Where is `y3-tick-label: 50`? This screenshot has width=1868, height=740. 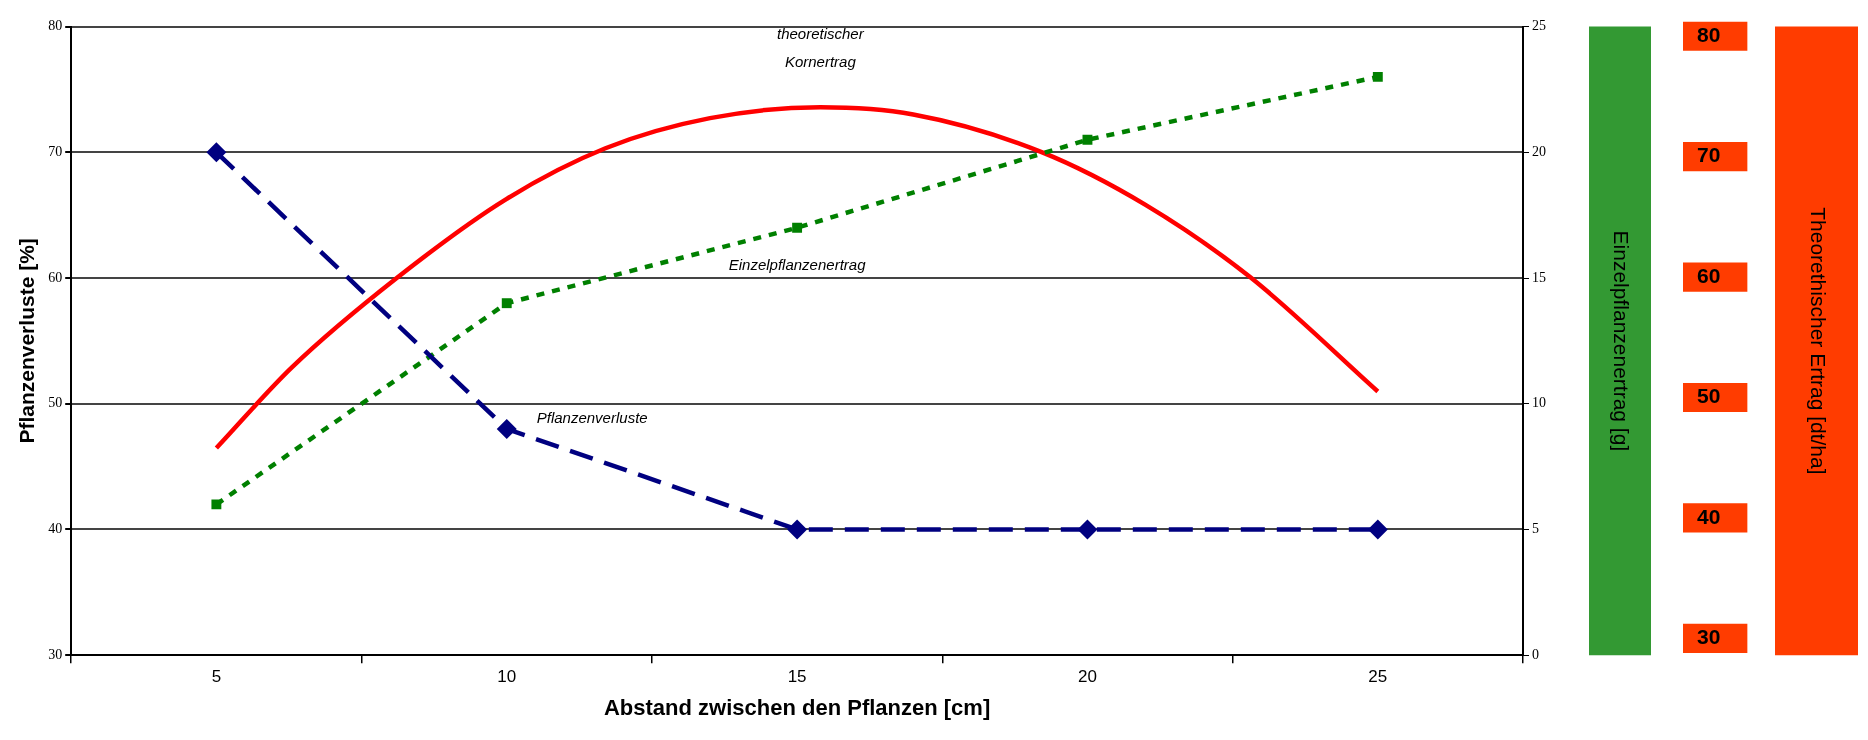 y3-tick-label: 50 is located at coordinates (1709, 396).